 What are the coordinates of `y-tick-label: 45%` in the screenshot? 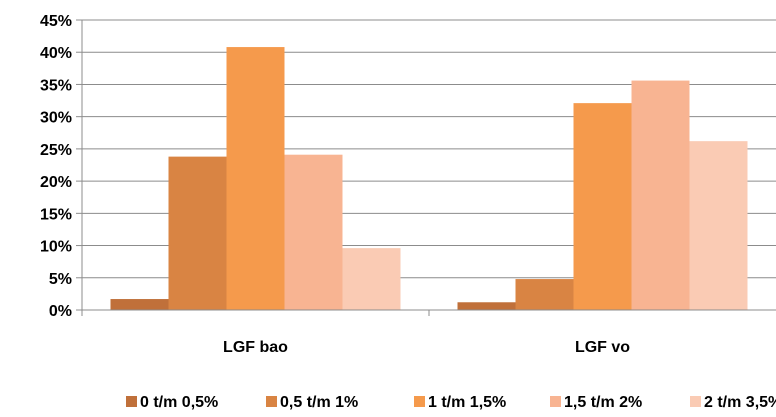 It's located at (56, 21).